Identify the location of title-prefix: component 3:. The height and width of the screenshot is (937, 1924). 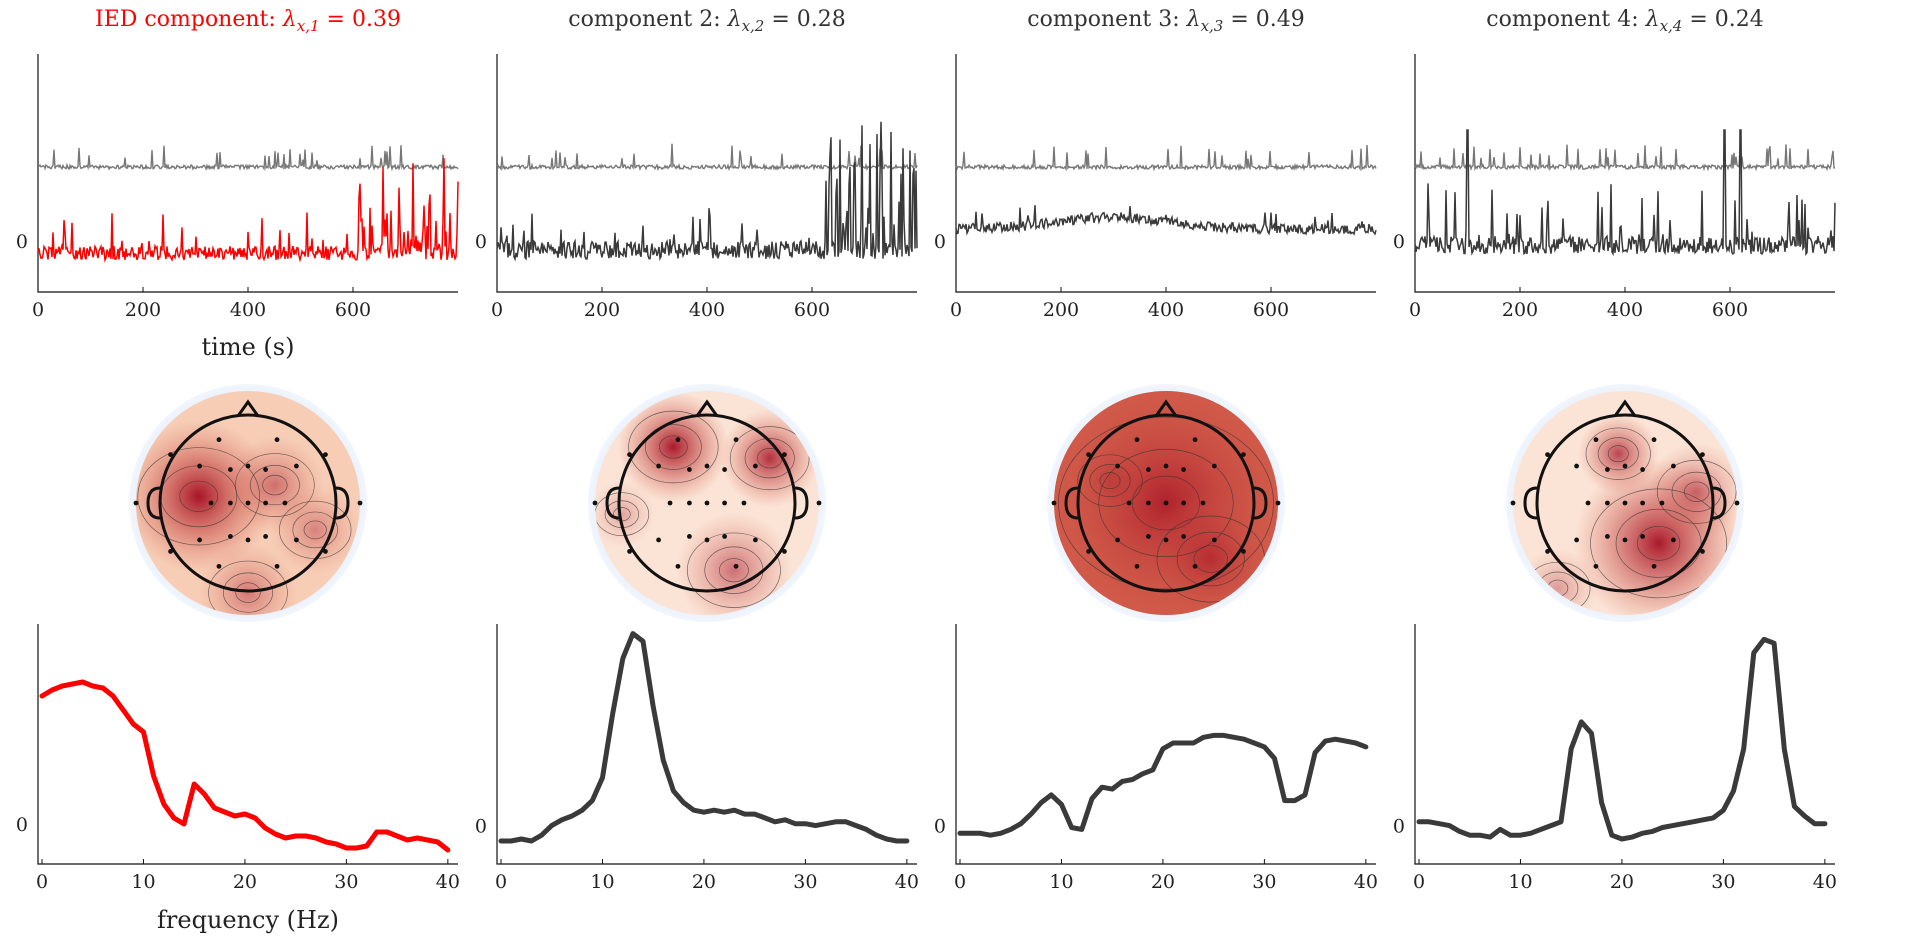
(1106, 19).